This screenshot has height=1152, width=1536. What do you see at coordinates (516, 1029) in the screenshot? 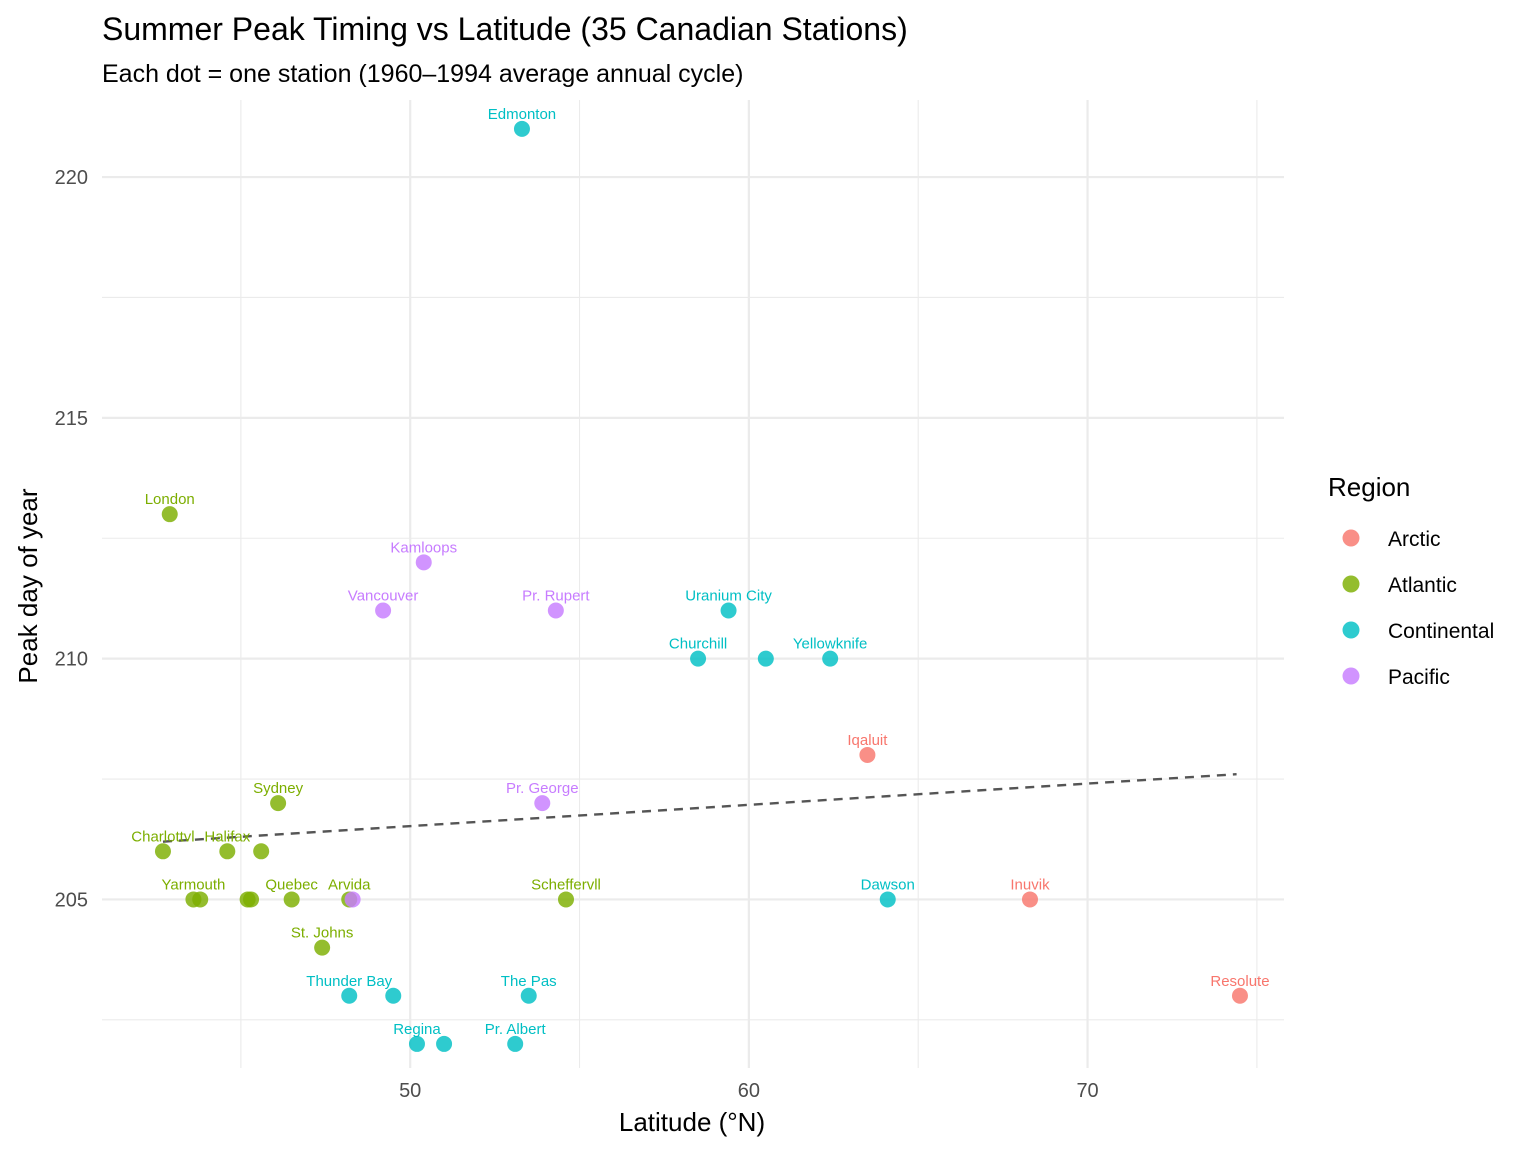
I see `point-label: Pr. Albert` at bounding box center [516, 1029].